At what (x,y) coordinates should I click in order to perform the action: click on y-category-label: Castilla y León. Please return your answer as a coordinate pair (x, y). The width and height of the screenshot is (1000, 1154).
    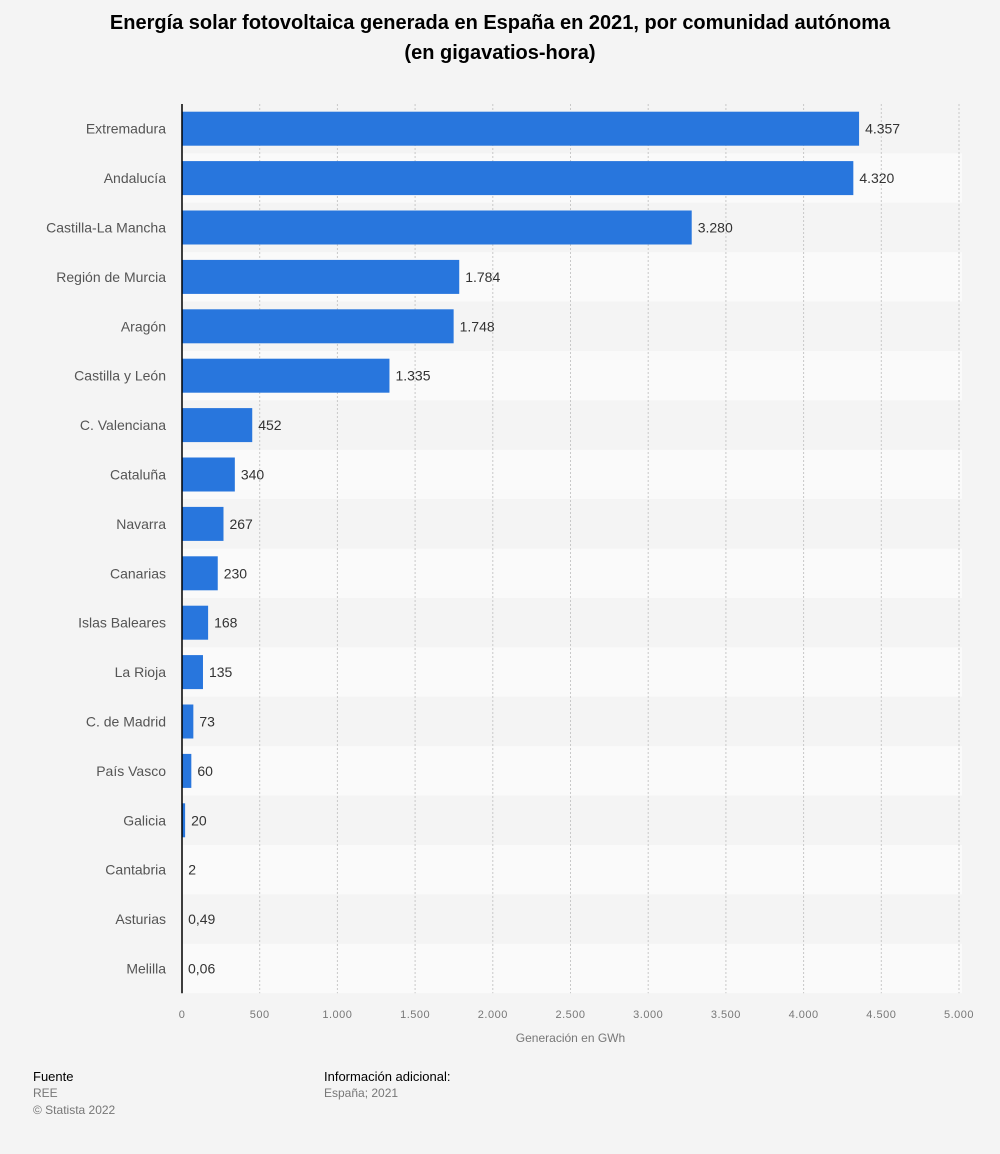
    Looking at the image, I should click on (120, 376).